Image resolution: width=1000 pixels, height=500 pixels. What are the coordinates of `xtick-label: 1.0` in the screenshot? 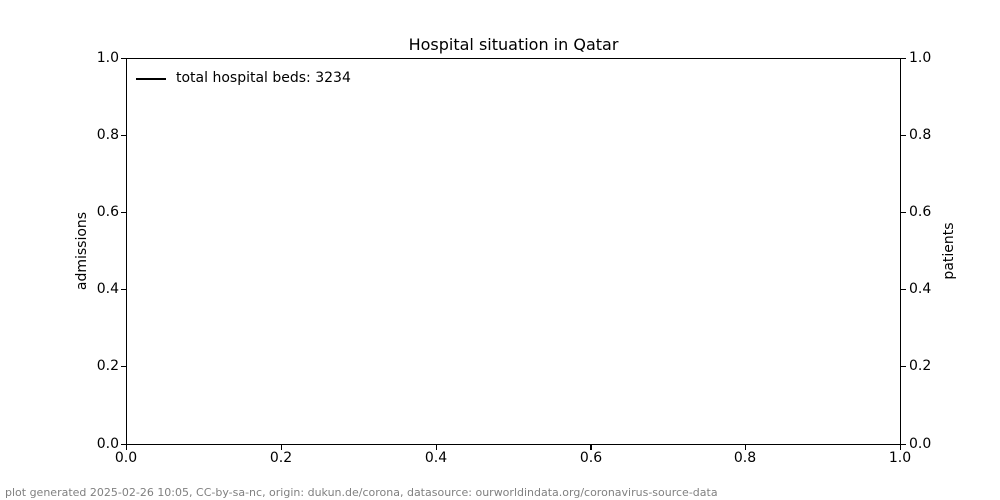 It's located at (900, 458).